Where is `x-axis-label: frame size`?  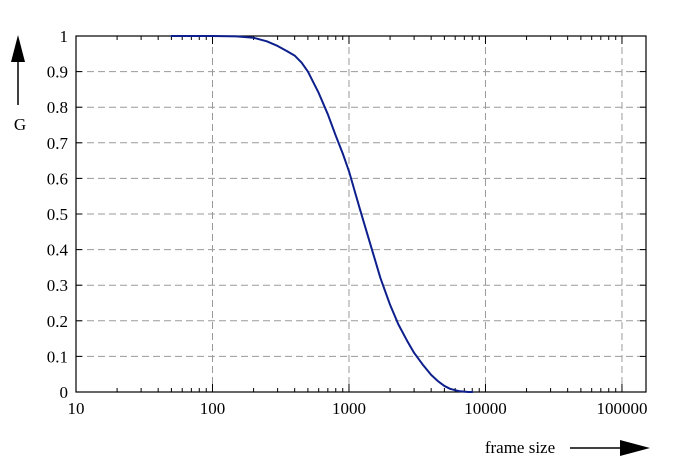
x-axis-label: frame size is located at coordinates (520, 447).